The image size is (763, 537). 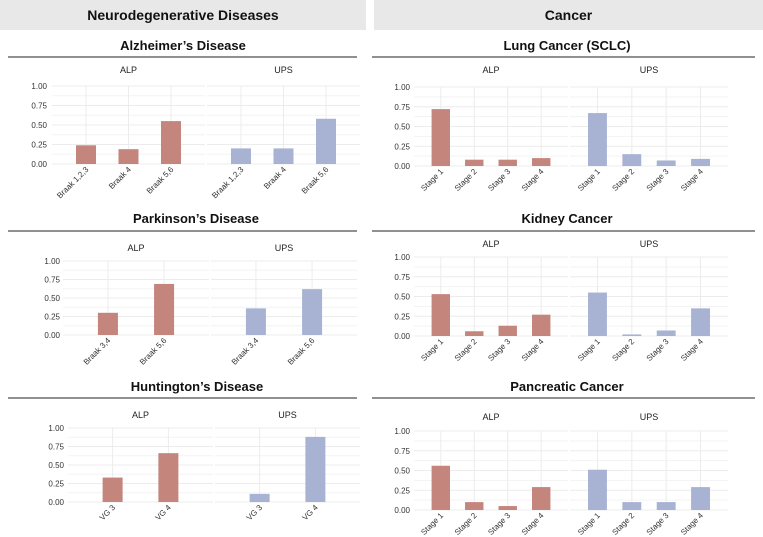 I want to click on panel-title-parkinsons: Parkinson’s Disease, so click(x=196, y=218).